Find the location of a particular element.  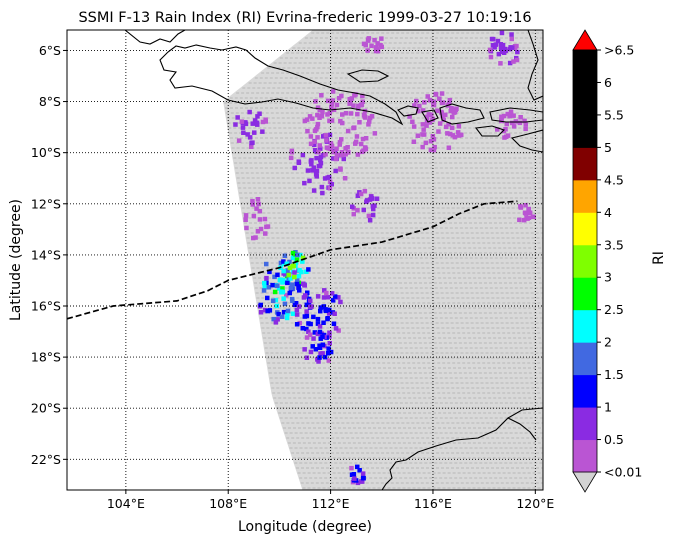

coastline-australia is located at coordinates (462, 448).